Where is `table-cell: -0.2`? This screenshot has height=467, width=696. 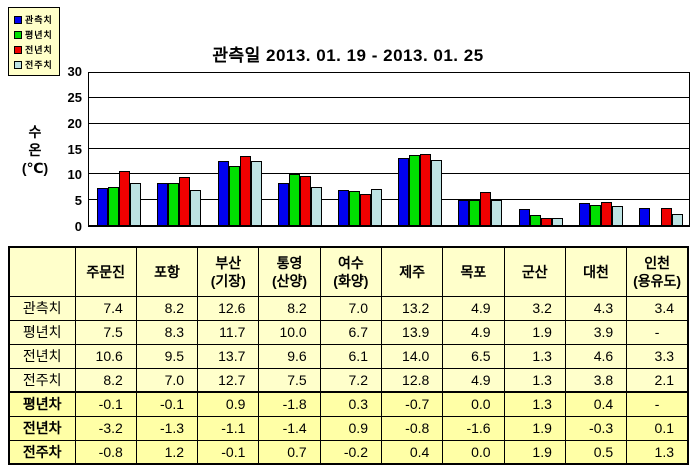
table-cell: -0.2 is located at coordinates (350, 452).